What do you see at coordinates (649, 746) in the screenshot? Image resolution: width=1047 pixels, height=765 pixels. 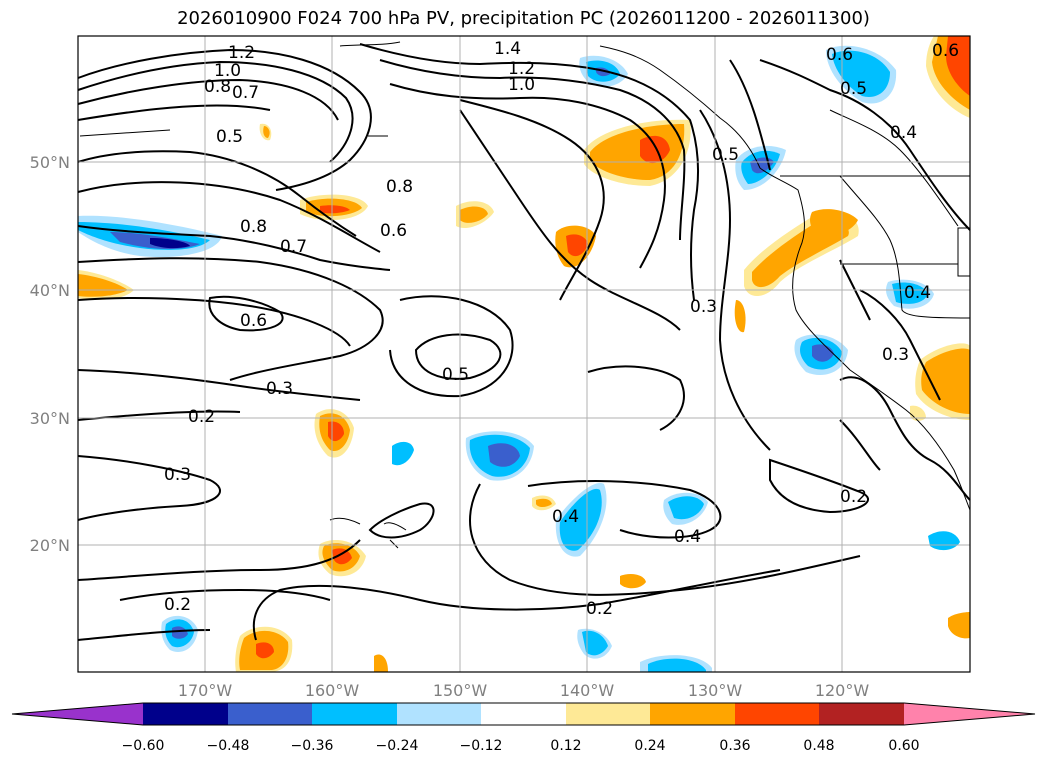 I see `colorbar-tick: 0.24` at bounding box center [649, 746].